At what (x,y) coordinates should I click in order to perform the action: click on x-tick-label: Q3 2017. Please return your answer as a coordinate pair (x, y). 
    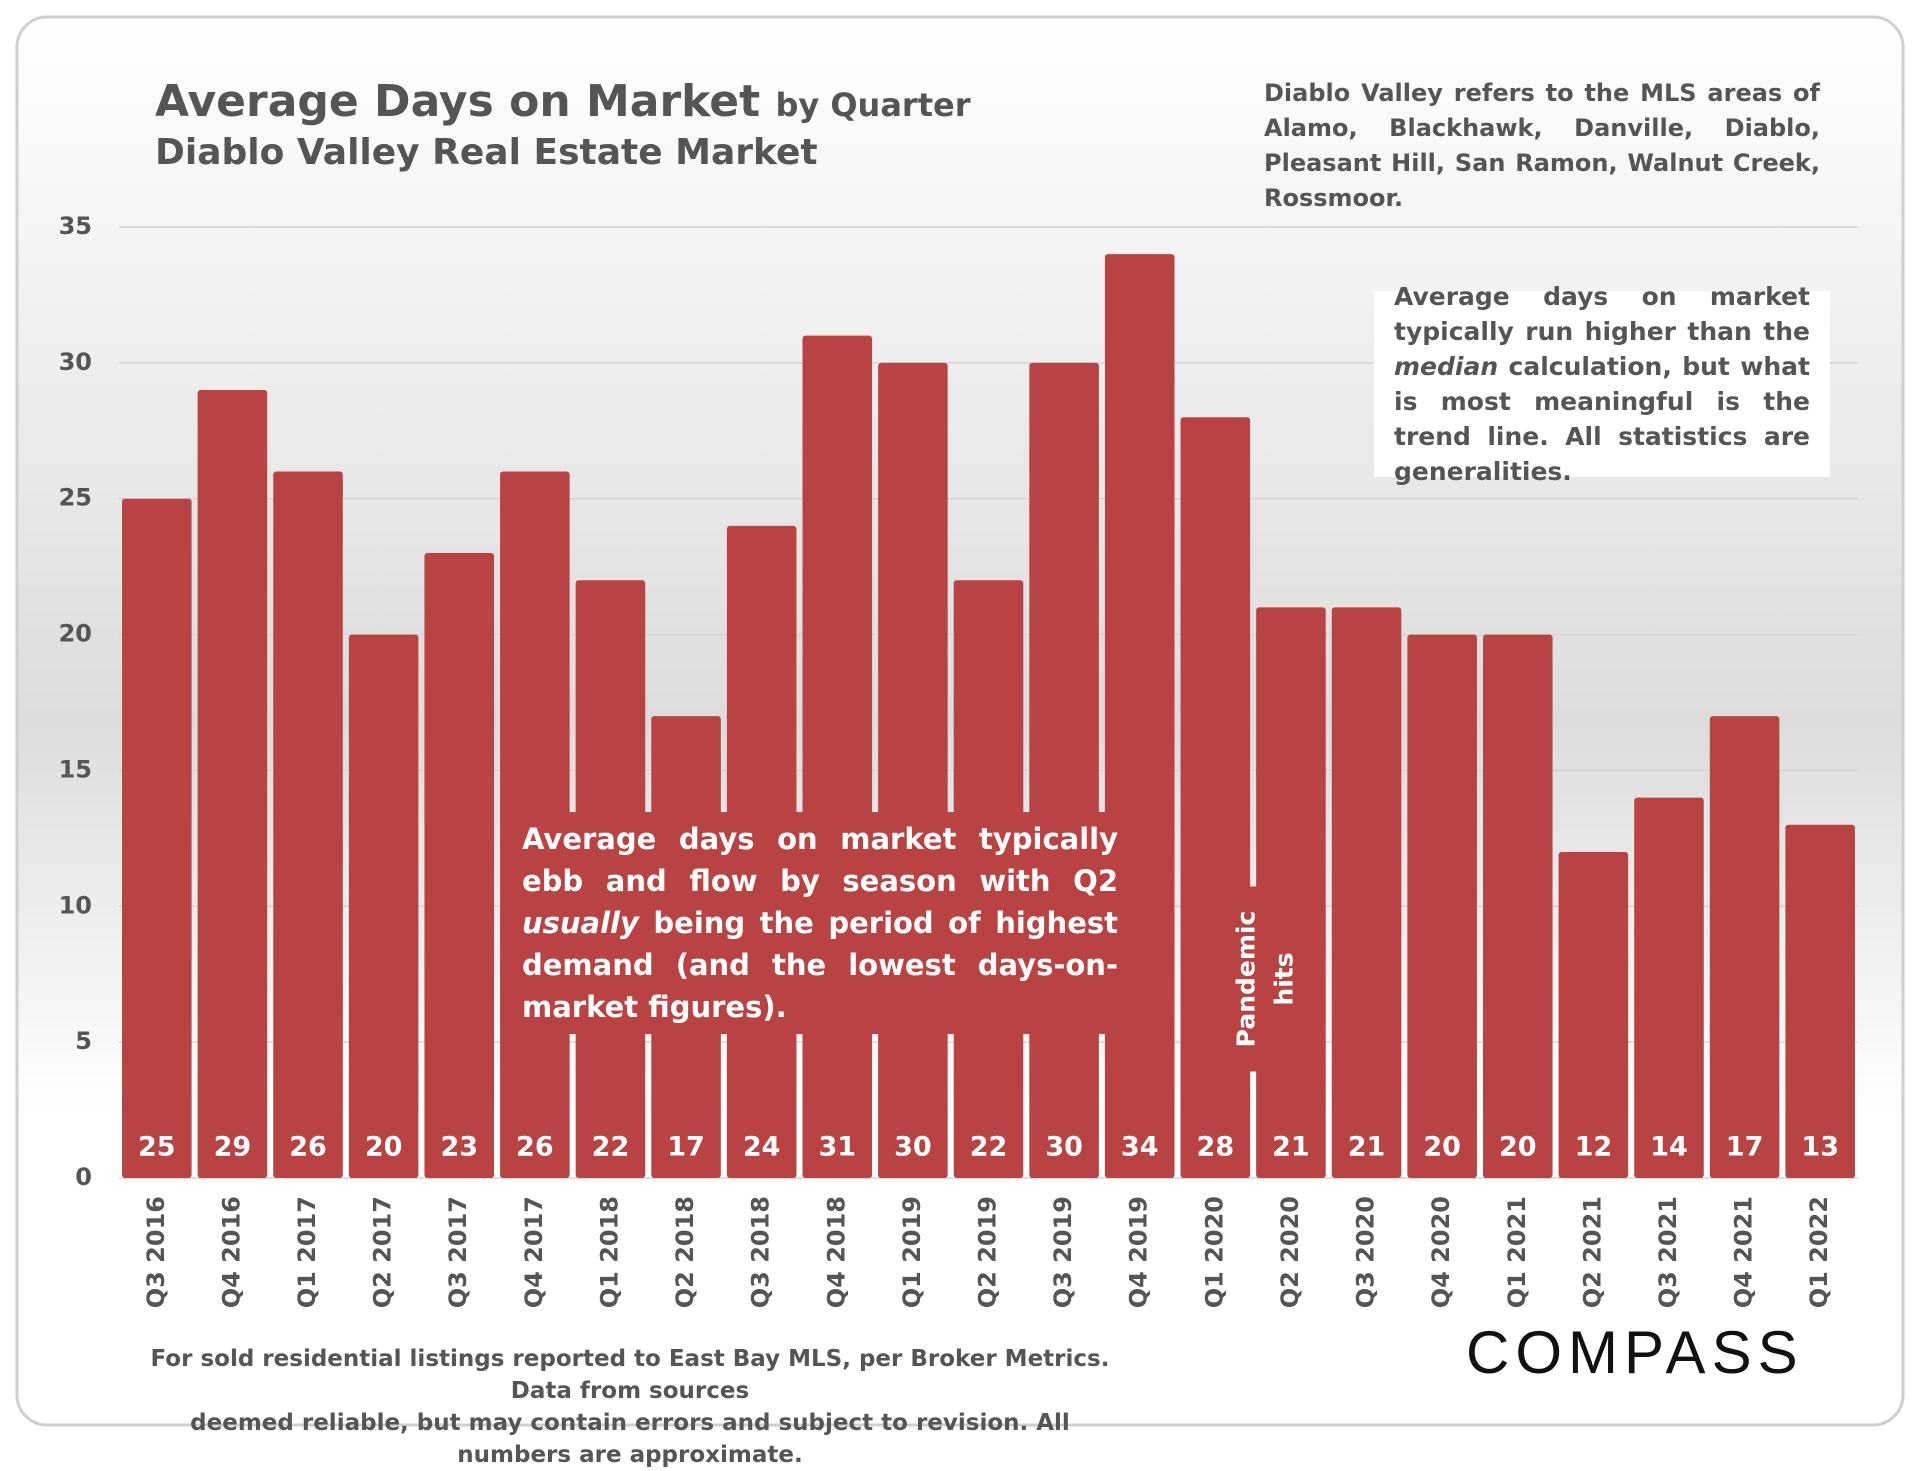
    Looking at the image, I should click on (458, 1252).